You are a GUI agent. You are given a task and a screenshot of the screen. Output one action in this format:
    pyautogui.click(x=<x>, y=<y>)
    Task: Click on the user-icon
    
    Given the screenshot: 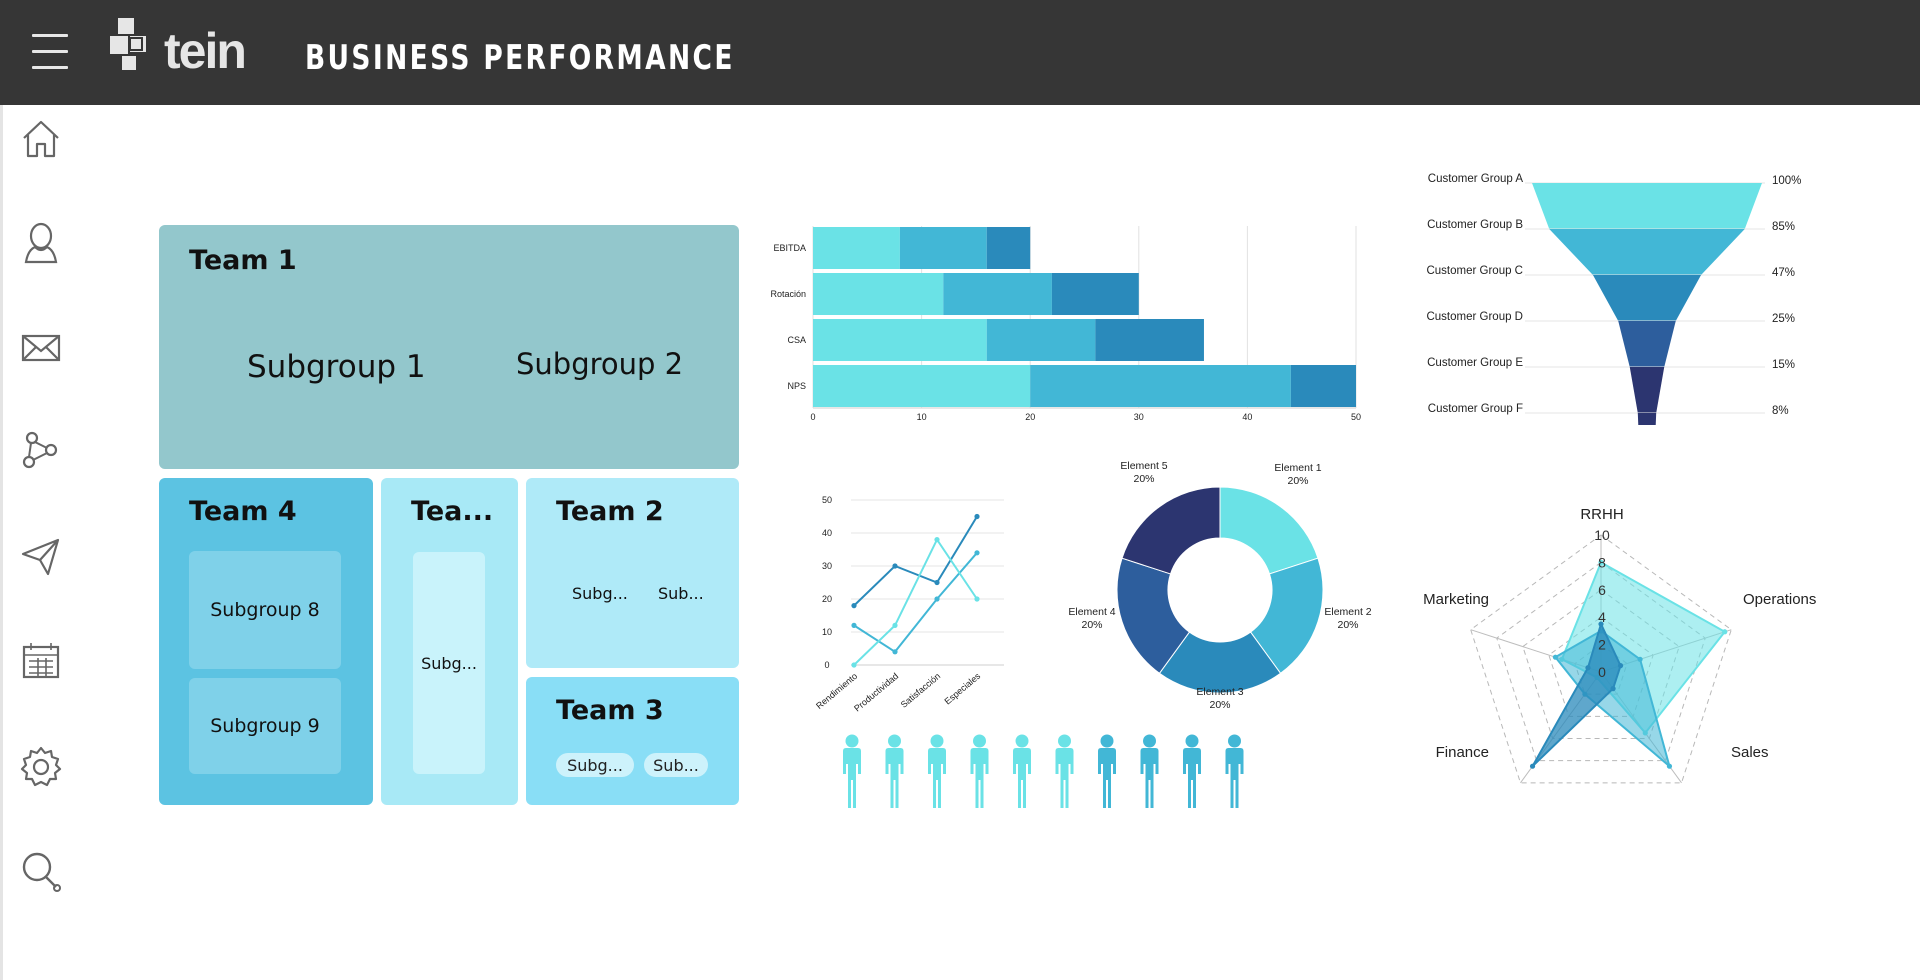 What is the action you would take?
    pyautogui.click(x=41, y=243)
    